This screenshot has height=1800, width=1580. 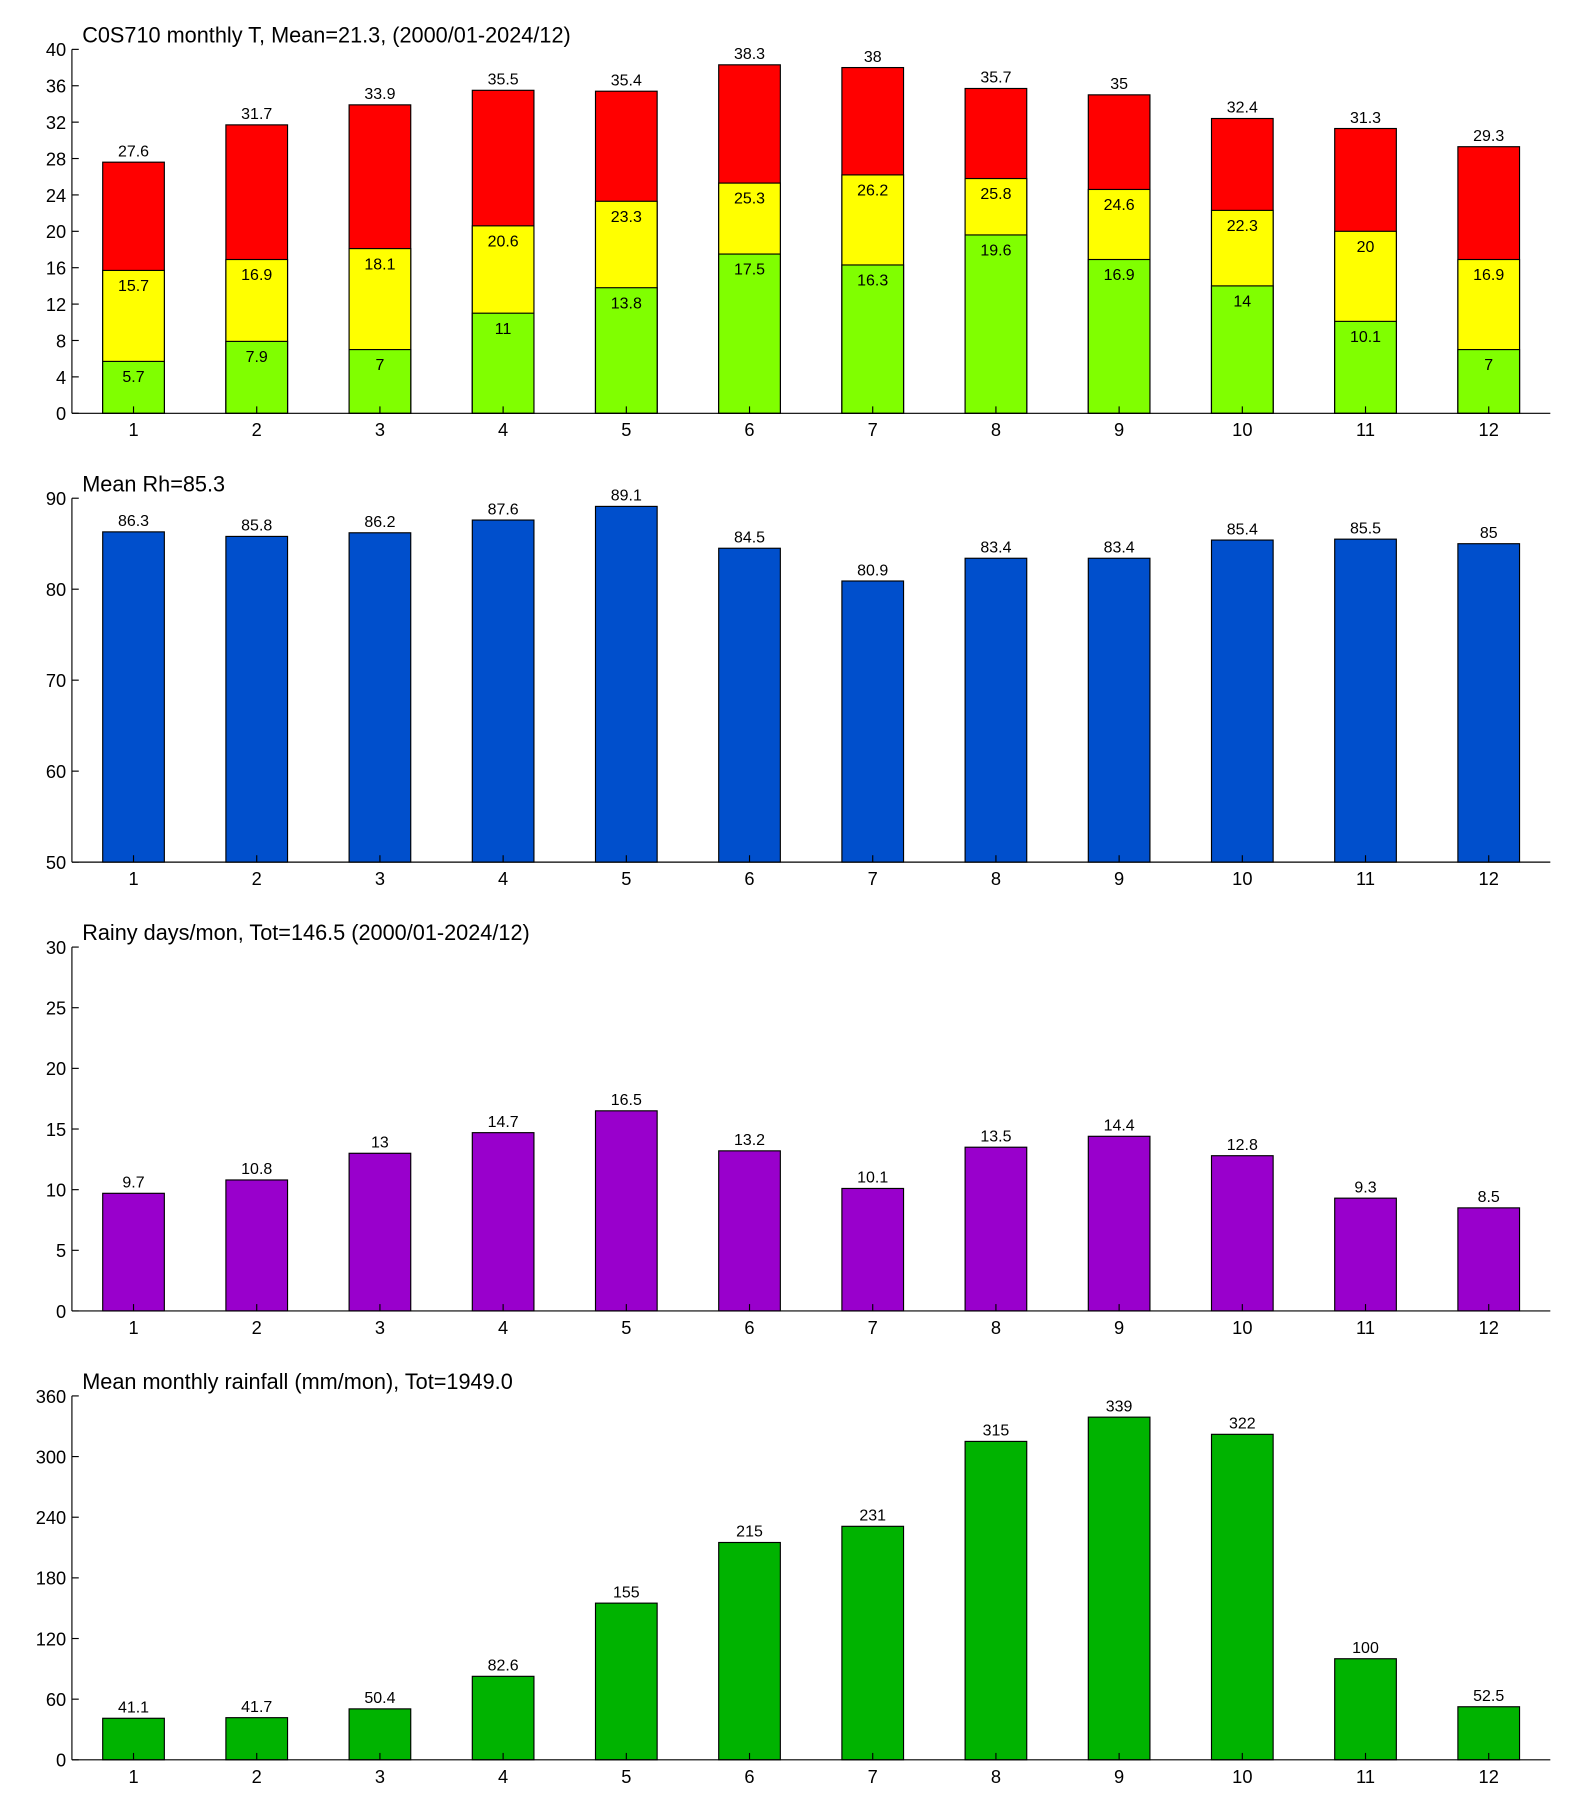 I want to click on value-label: 14, so click(x=1242, y=302).